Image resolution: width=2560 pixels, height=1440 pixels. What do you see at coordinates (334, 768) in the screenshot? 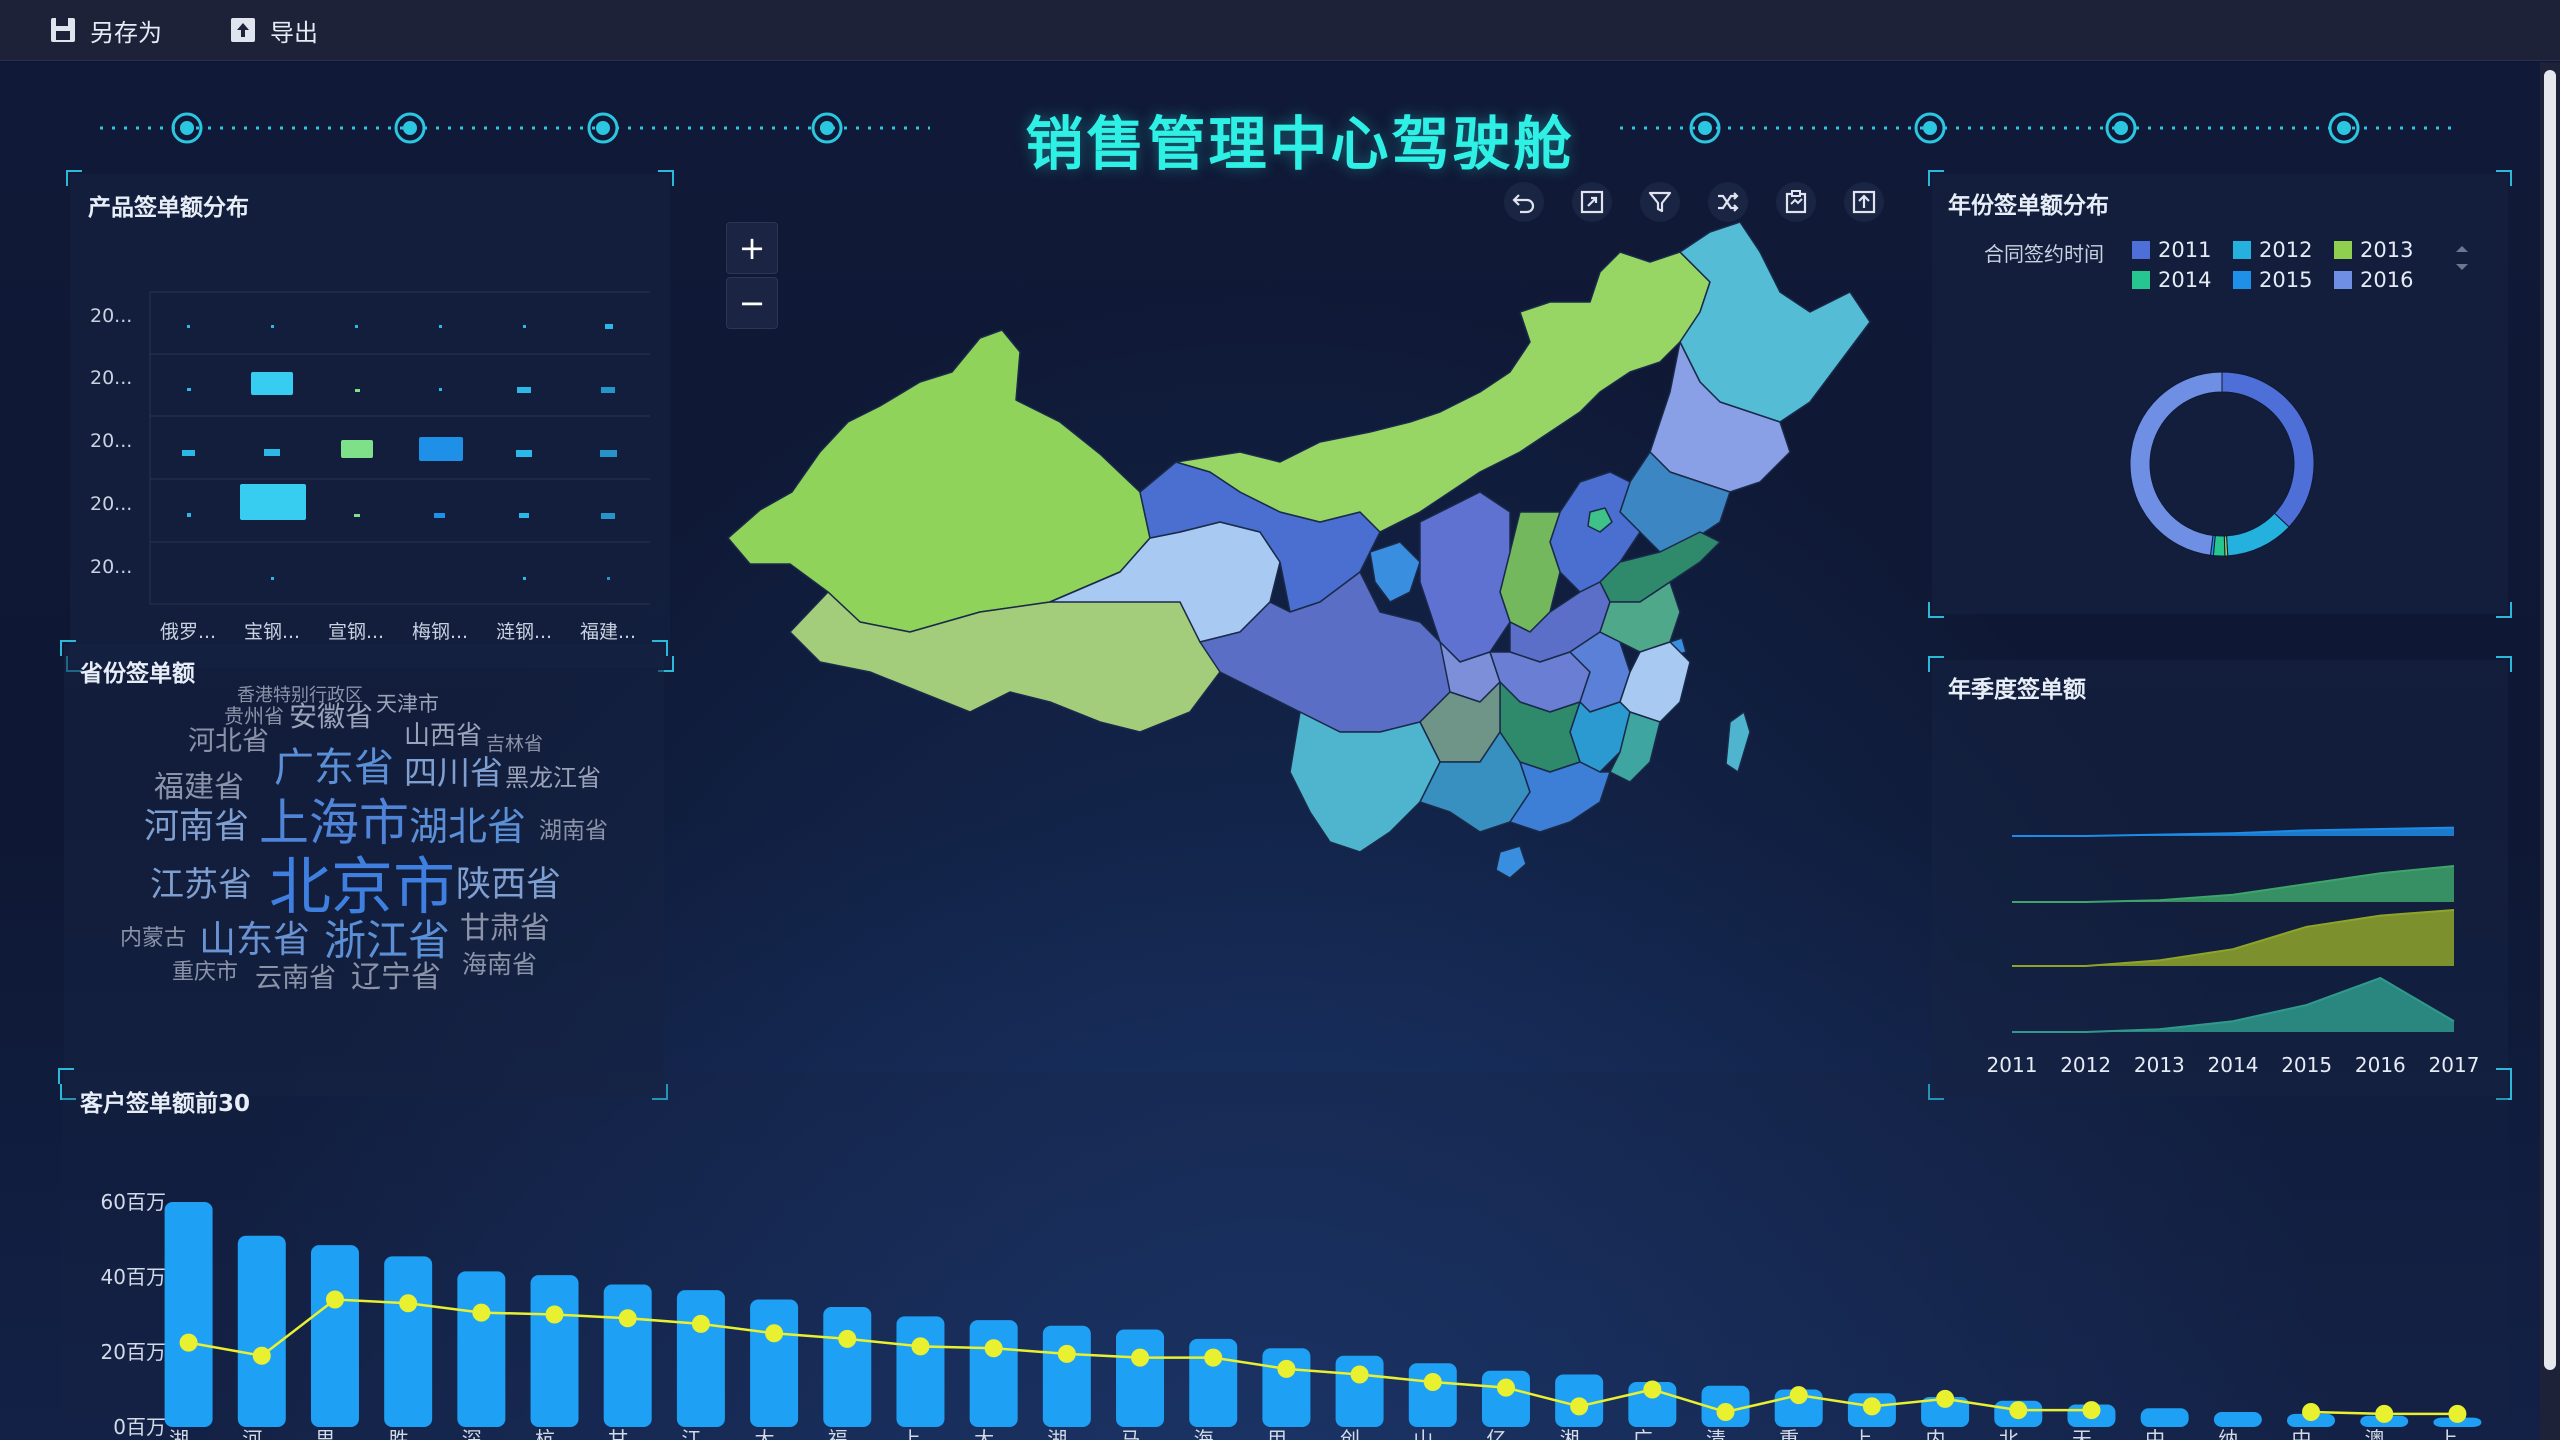
I see `word-8: 广东省` at bounding box center [334, 768].